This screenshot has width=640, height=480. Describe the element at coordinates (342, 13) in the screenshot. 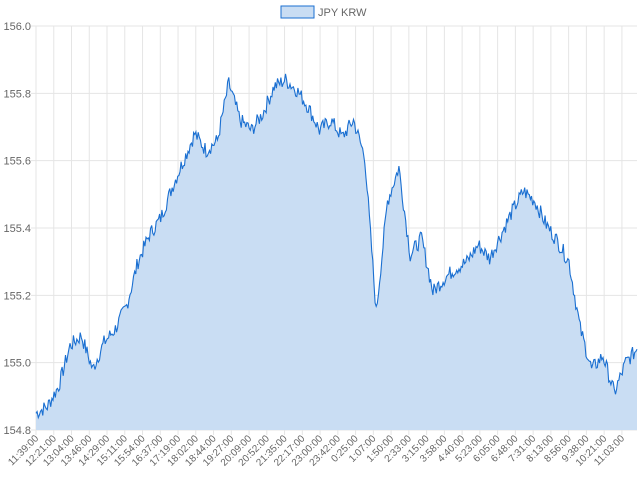

I see `legend-label: JPY KRW` at that location.